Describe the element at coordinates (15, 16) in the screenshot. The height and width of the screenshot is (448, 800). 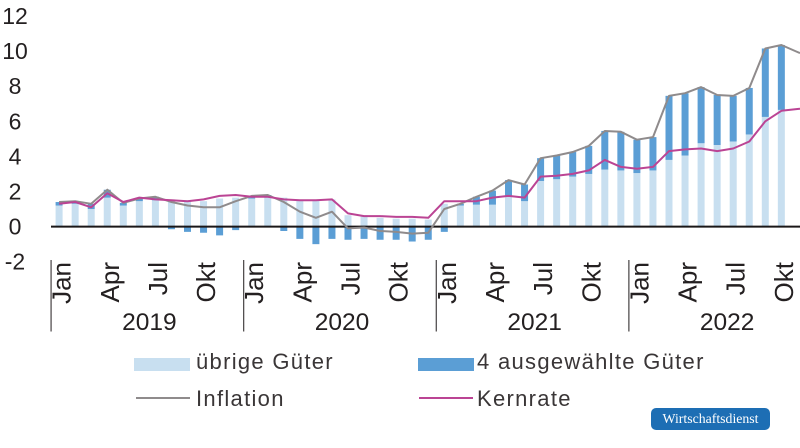
I see `y-axis-tick-label: 12` at that location.